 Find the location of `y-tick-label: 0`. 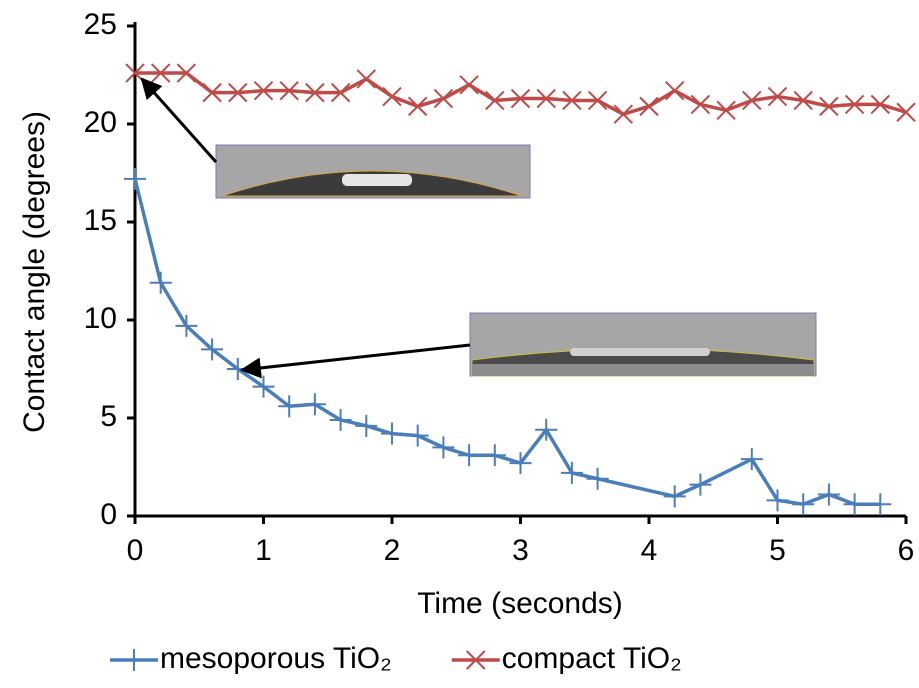

y-tick-label: 0 is located at coordinates (108, 514).